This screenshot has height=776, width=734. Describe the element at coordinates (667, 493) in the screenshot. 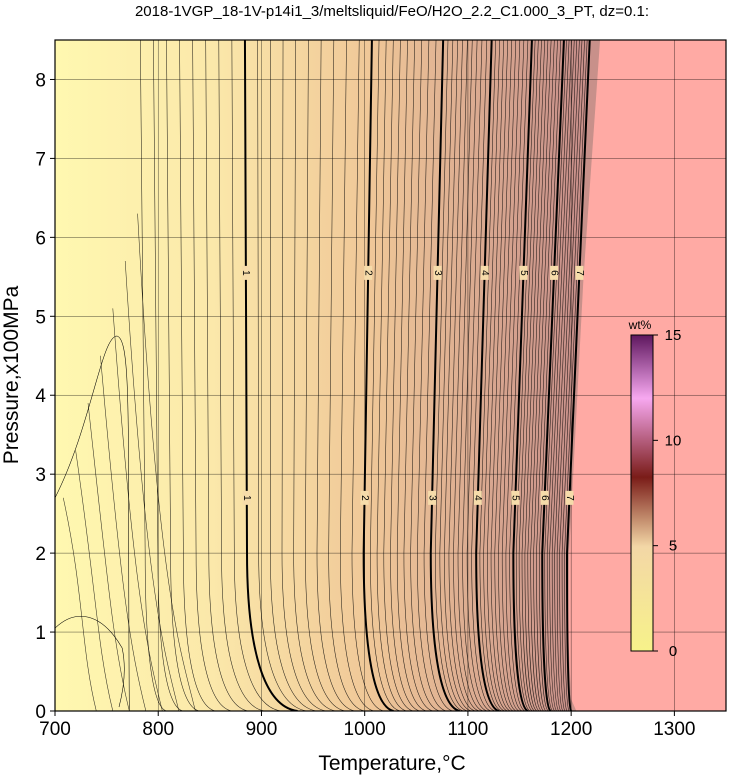

I see `colorbar-ticks: 0 5 10 15` at that location.